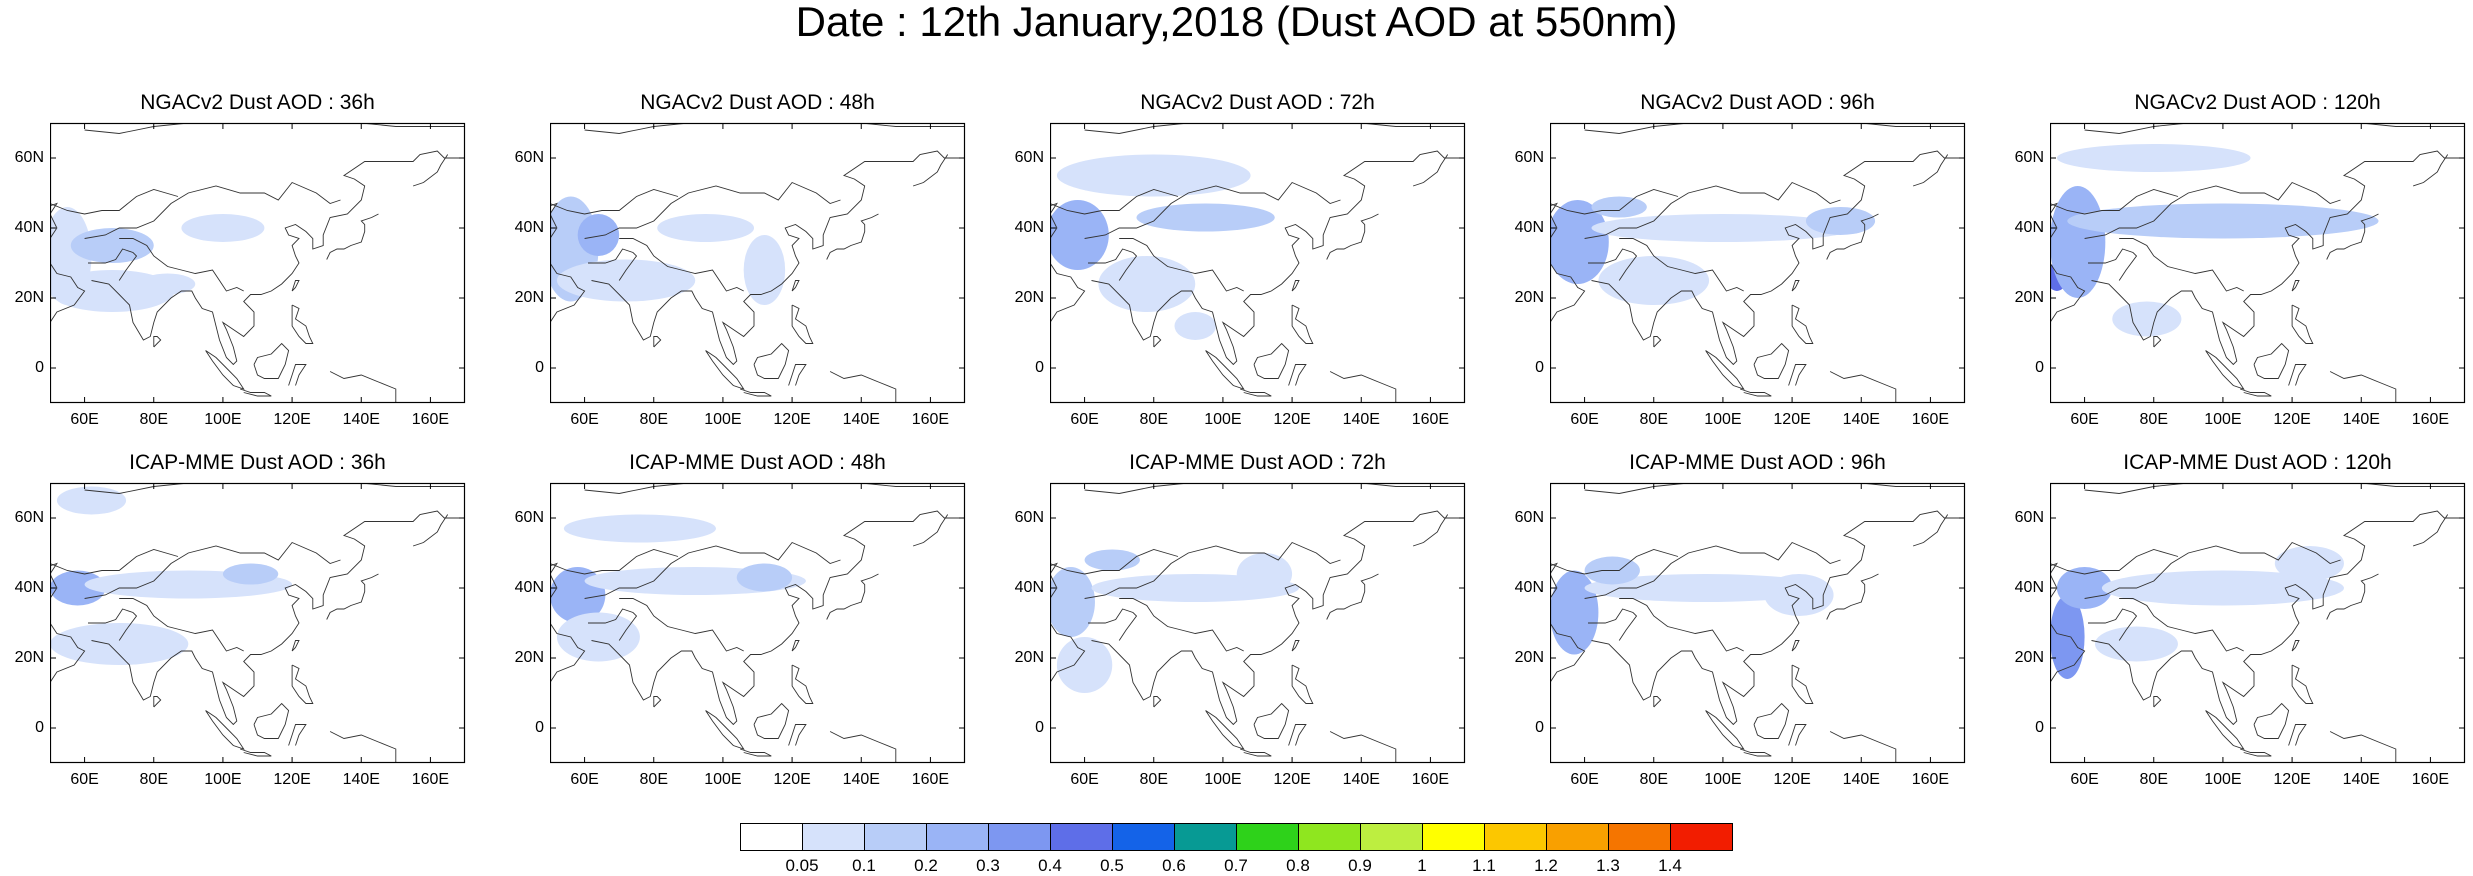  I want to click on colorbar-label: 0.9, so click(1360, 865).